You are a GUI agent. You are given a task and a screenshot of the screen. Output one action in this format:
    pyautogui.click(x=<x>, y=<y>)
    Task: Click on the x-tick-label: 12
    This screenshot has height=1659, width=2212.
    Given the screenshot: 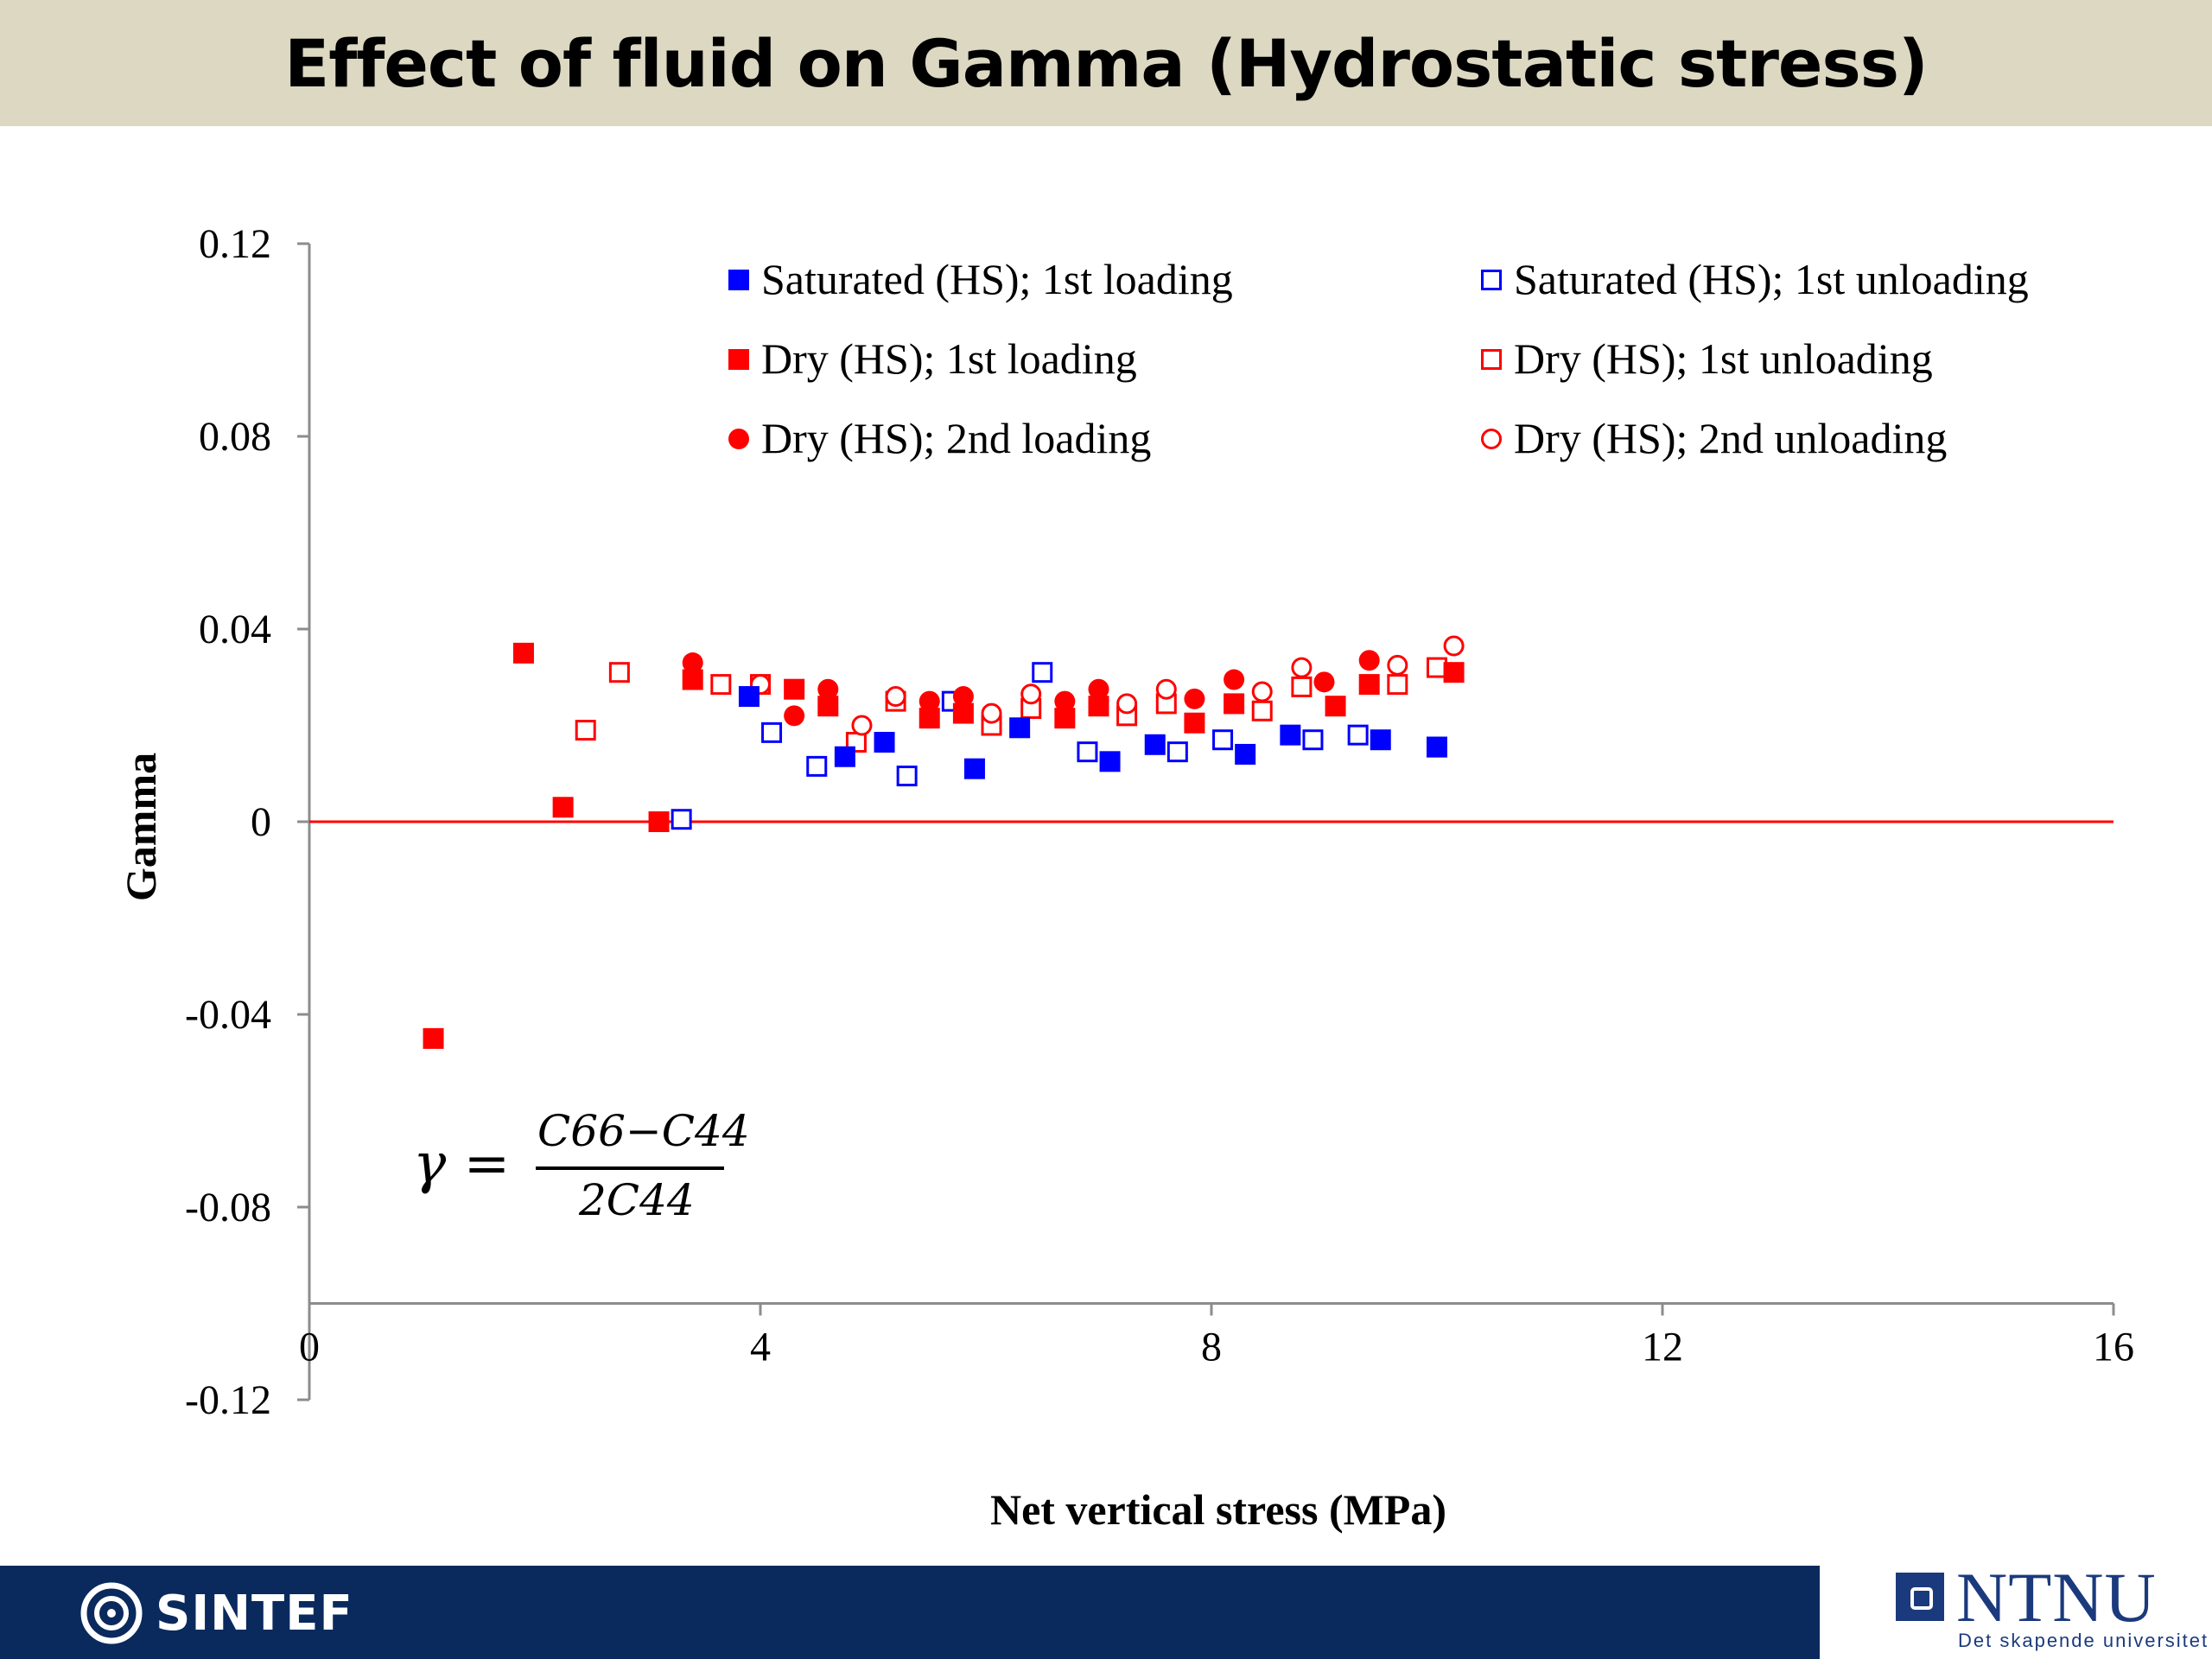 What is the action you would take?
    pyautogui.click(x=1662, y=1347)
    